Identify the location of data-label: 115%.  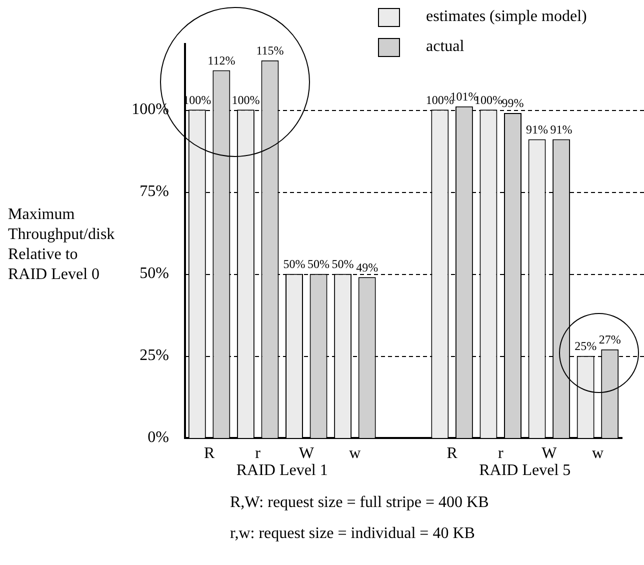
(270, 51).